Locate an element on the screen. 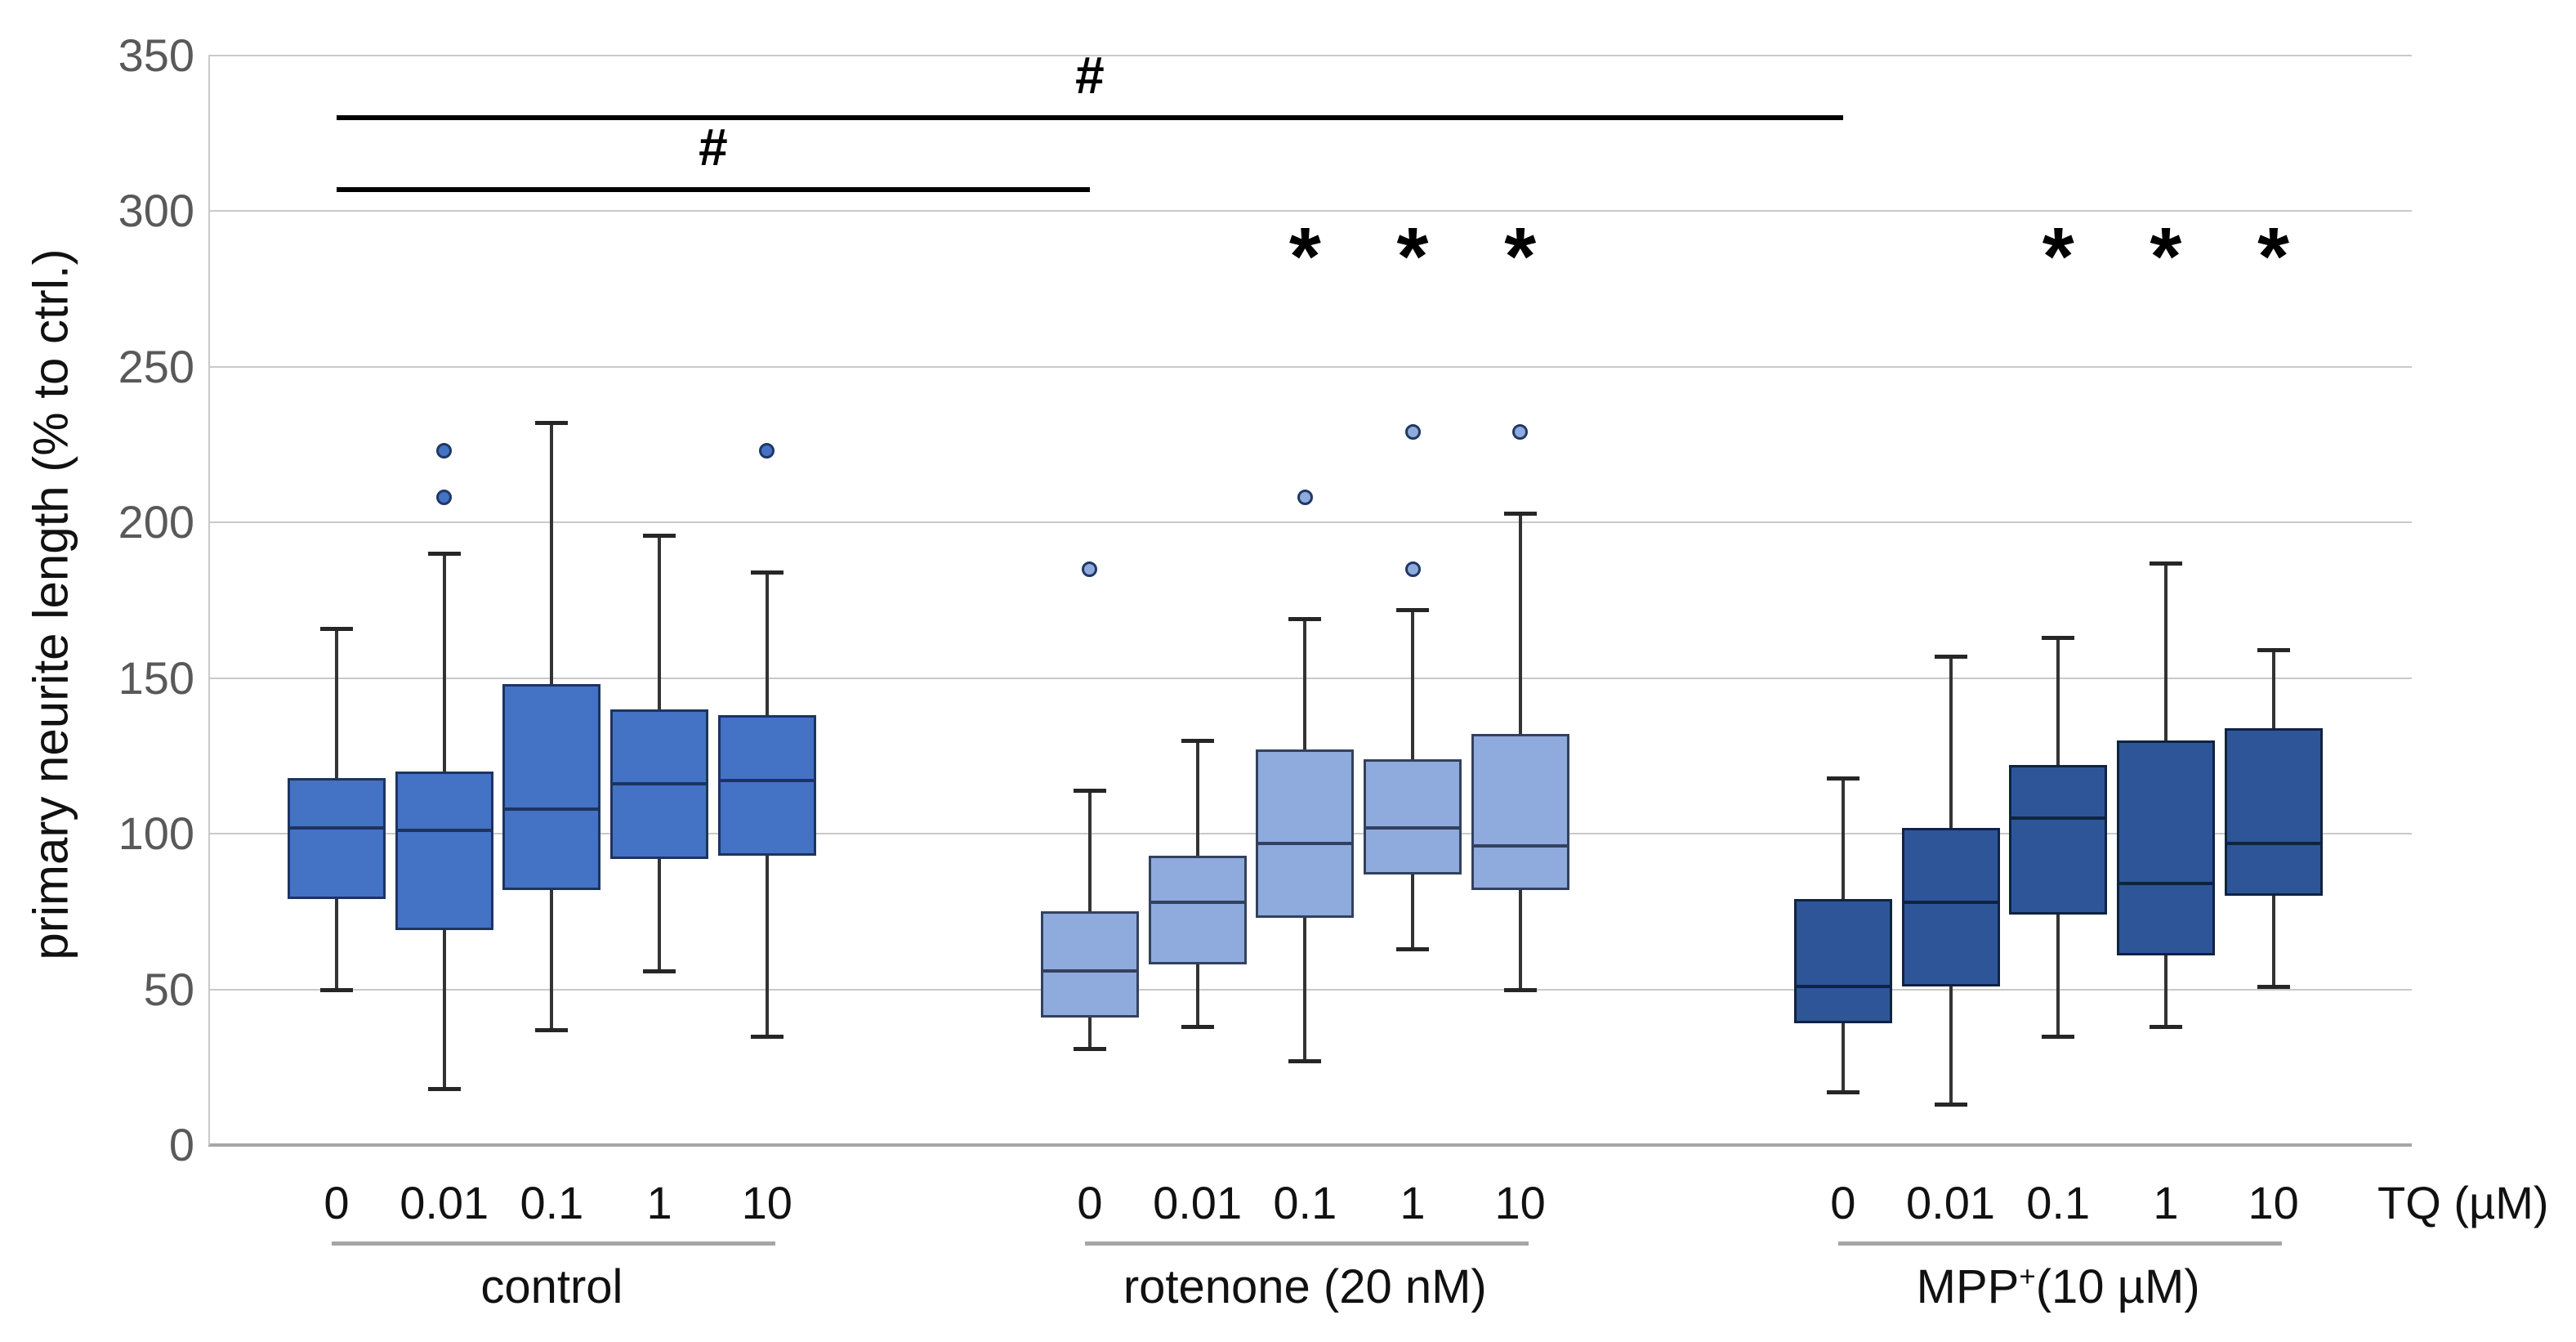 Image resolution: width=2576 pixels, height=1342 pixels. x-tick-control-0.01: 0.01 is located at coordinates (445, 1202).